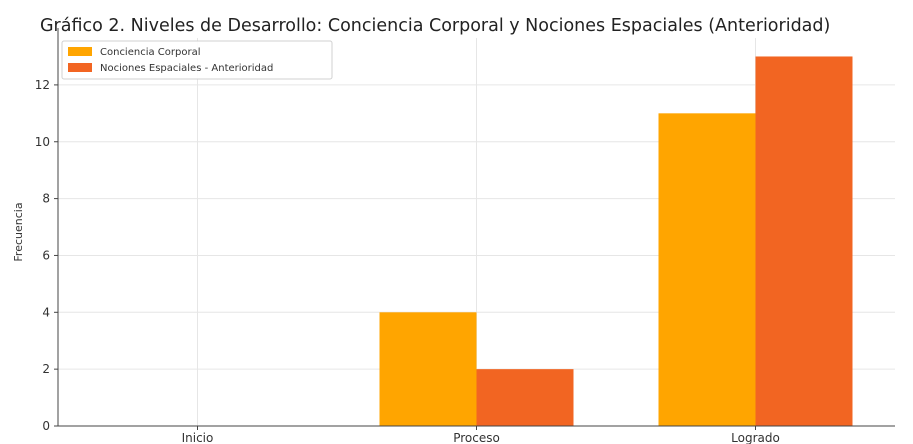  I want to click on legend-box, so click(197, 60).